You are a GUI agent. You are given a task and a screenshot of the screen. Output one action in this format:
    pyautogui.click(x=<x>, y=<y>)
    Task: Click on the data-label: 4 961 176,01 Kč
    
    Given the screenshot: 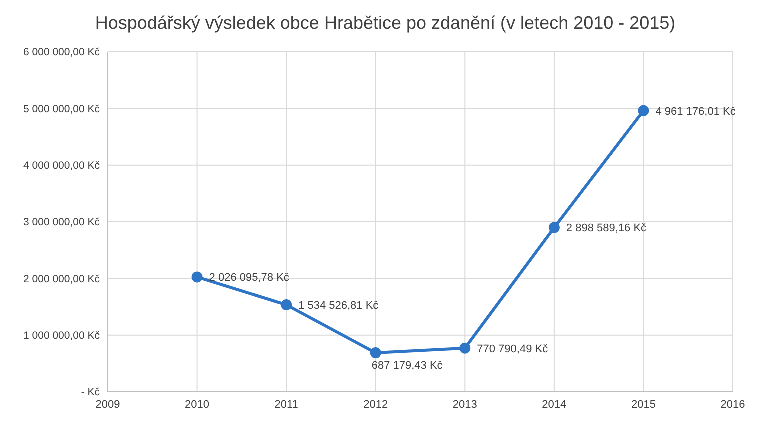 What is the action you would take?
    pyautogui.click(x=696, y=112)
    